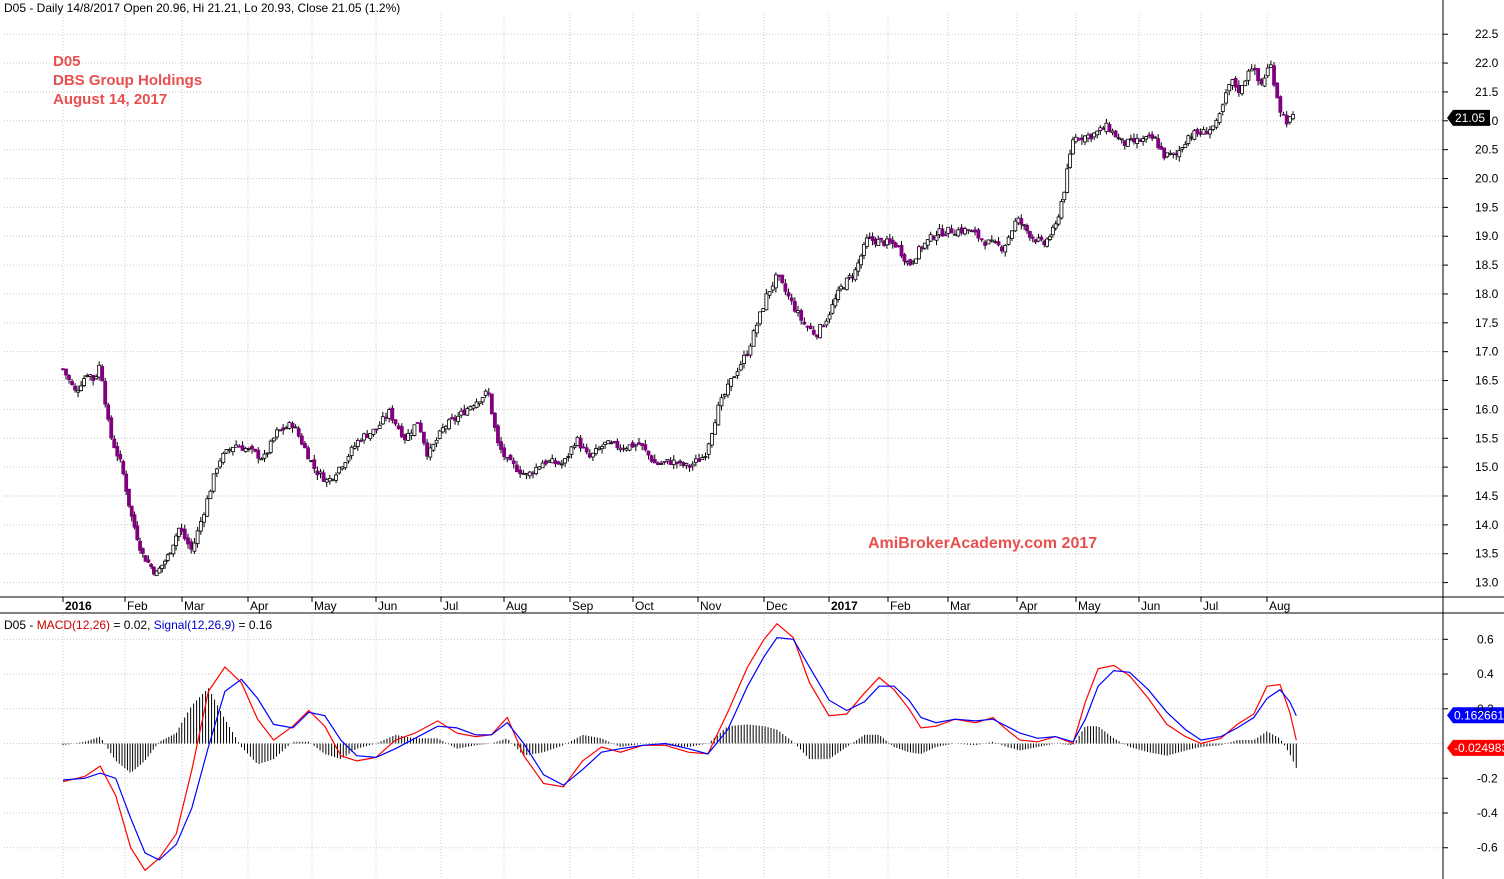  Describe the element at coordinates (1487, 63) in the screenshot. I see `price-y-tick-label: 22.0` at that location.